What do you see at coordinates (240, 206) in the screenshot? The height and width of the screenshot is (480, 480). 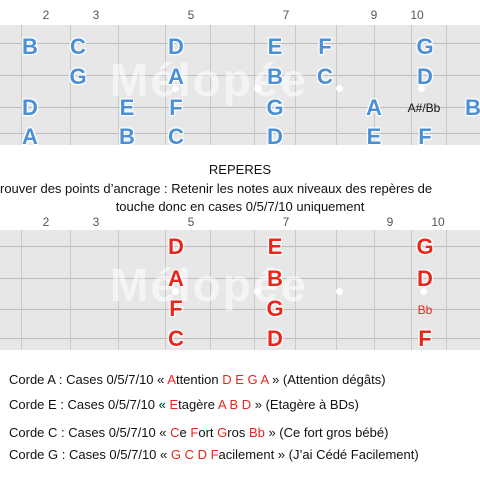 I see `section-text-line-2: touche donc en cases 0/5/7/10 uniquement` at bounding box center [240, 206].